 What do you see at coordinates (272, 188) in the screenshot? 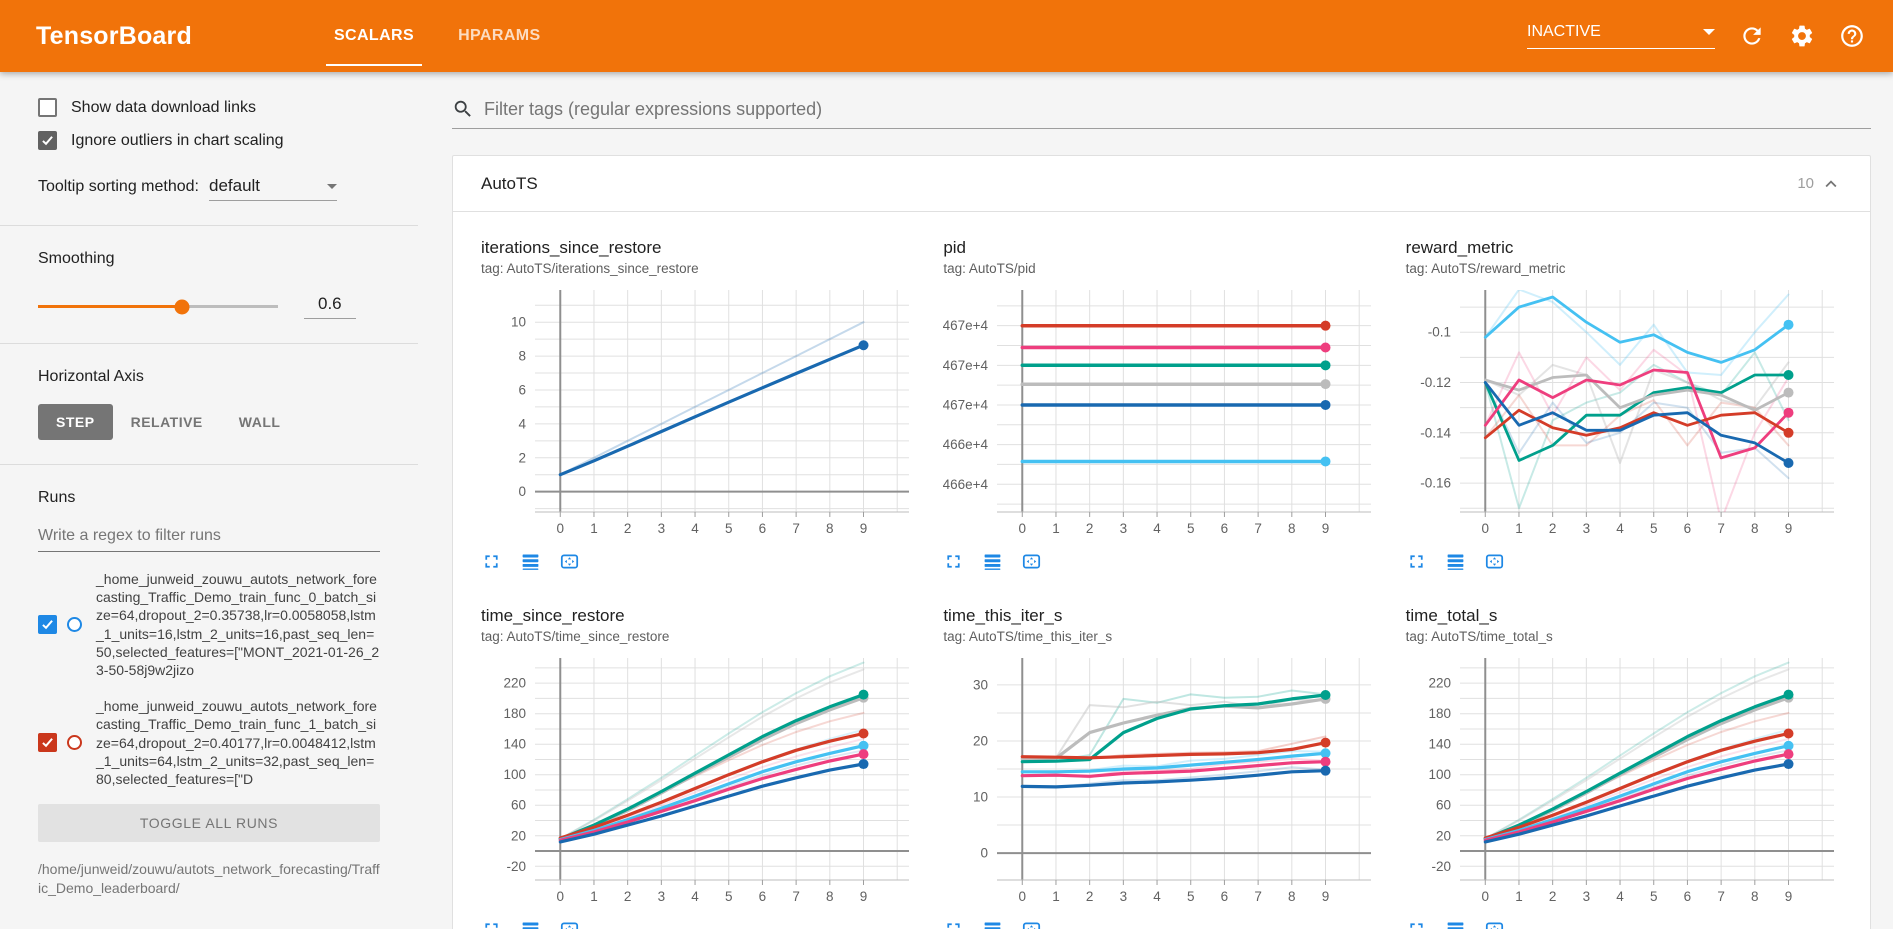
I see `tooltip-sorting-select: default` at bounding box center [272, 188].